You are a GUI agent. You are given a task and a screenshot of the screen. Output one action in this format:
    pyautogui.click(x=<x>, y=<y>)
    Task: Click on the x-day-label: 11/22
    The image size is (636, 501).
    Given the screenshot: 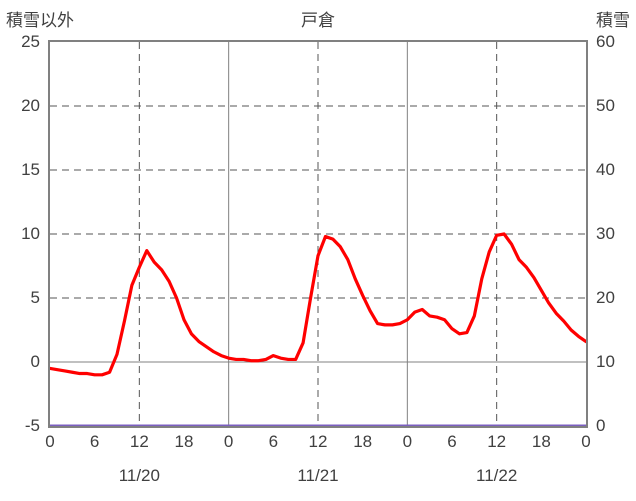 What is the action you would take?
    pyautogui.click(x=497, y=475)
    